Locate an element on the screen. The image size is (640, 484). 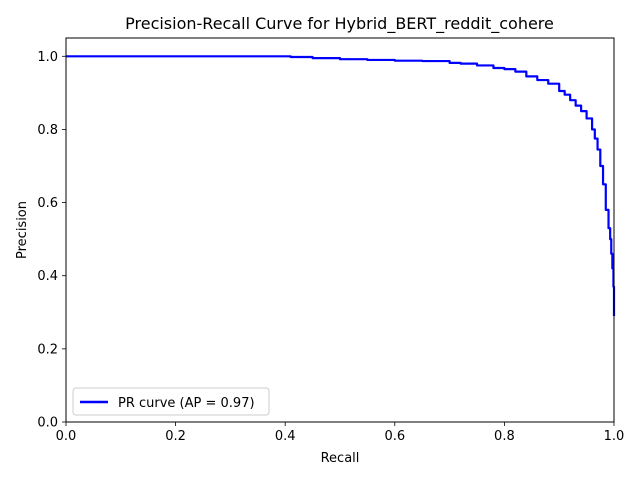
y-tick-label: 0.2 is located at coordinates (47, 349).